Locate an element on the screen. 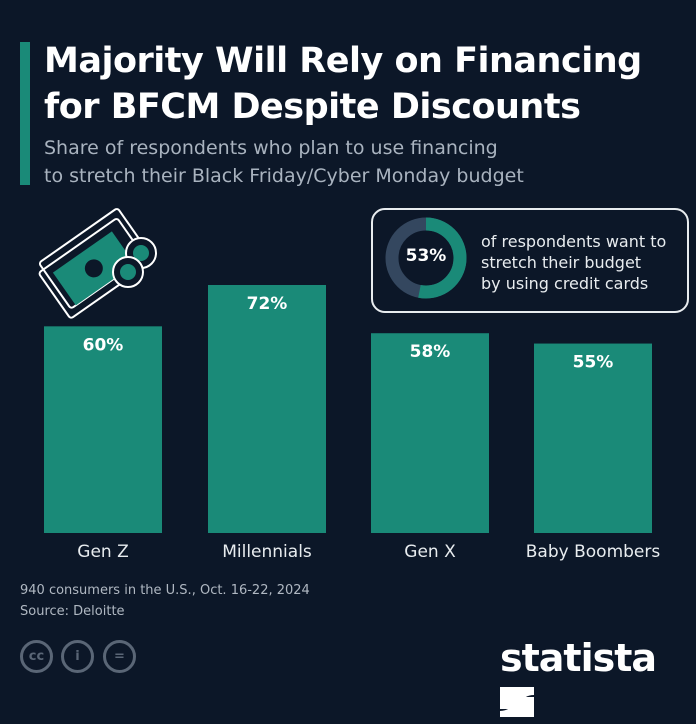 This screenshot has height=724, width=696. statista-logo-icon is located at coordinates (517, 702).